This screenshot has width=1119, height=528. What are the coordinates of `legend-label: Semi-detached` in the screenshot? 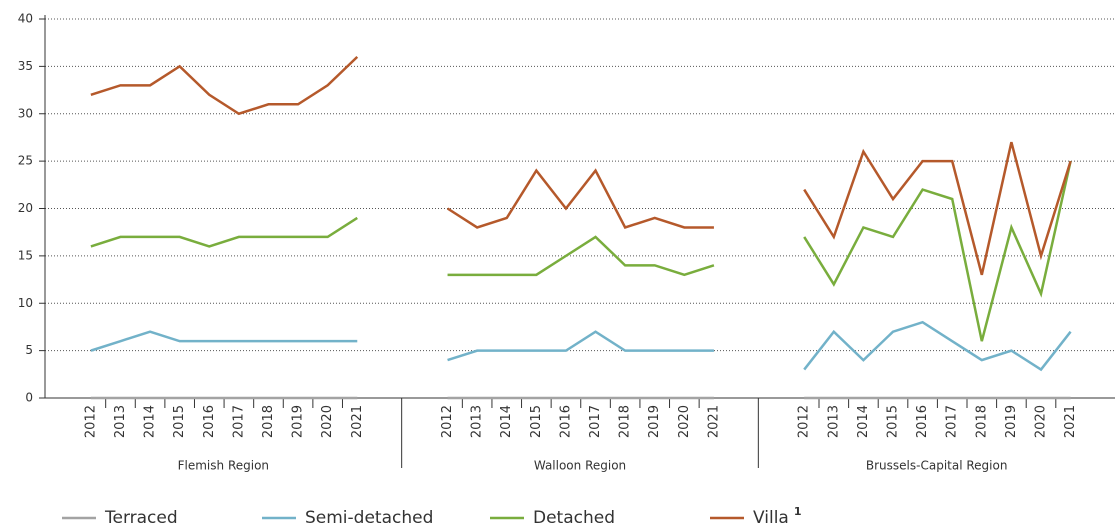 It's located at (369, 518).